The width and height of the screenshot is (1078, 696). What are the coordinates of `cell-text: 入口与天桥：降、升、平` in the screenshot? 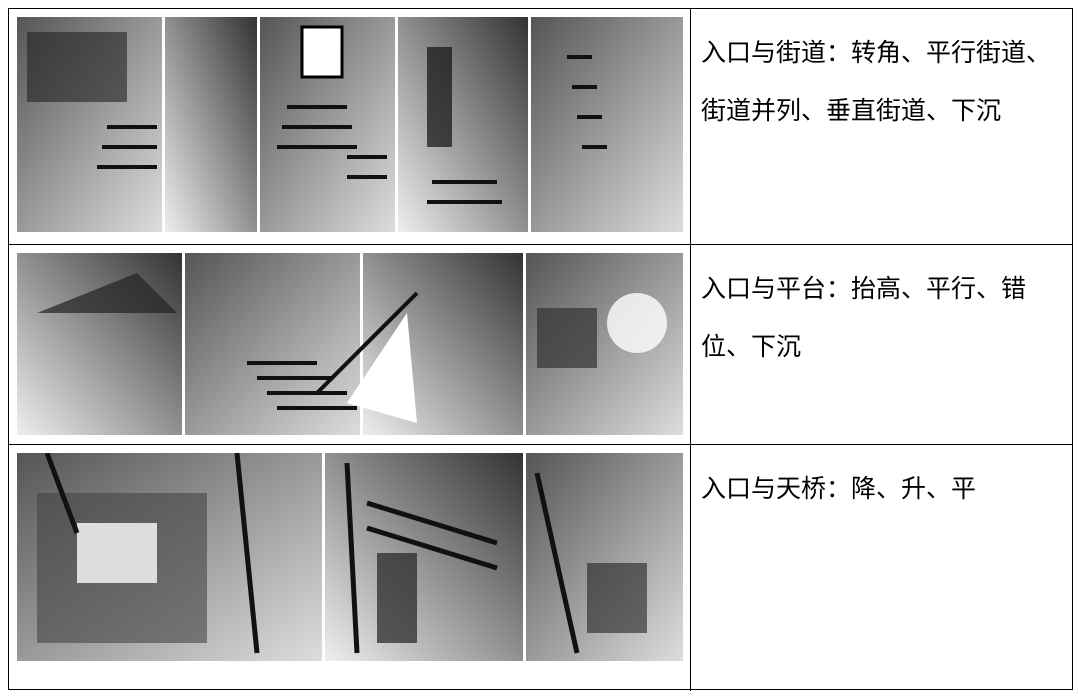 It's located at (839, 489).